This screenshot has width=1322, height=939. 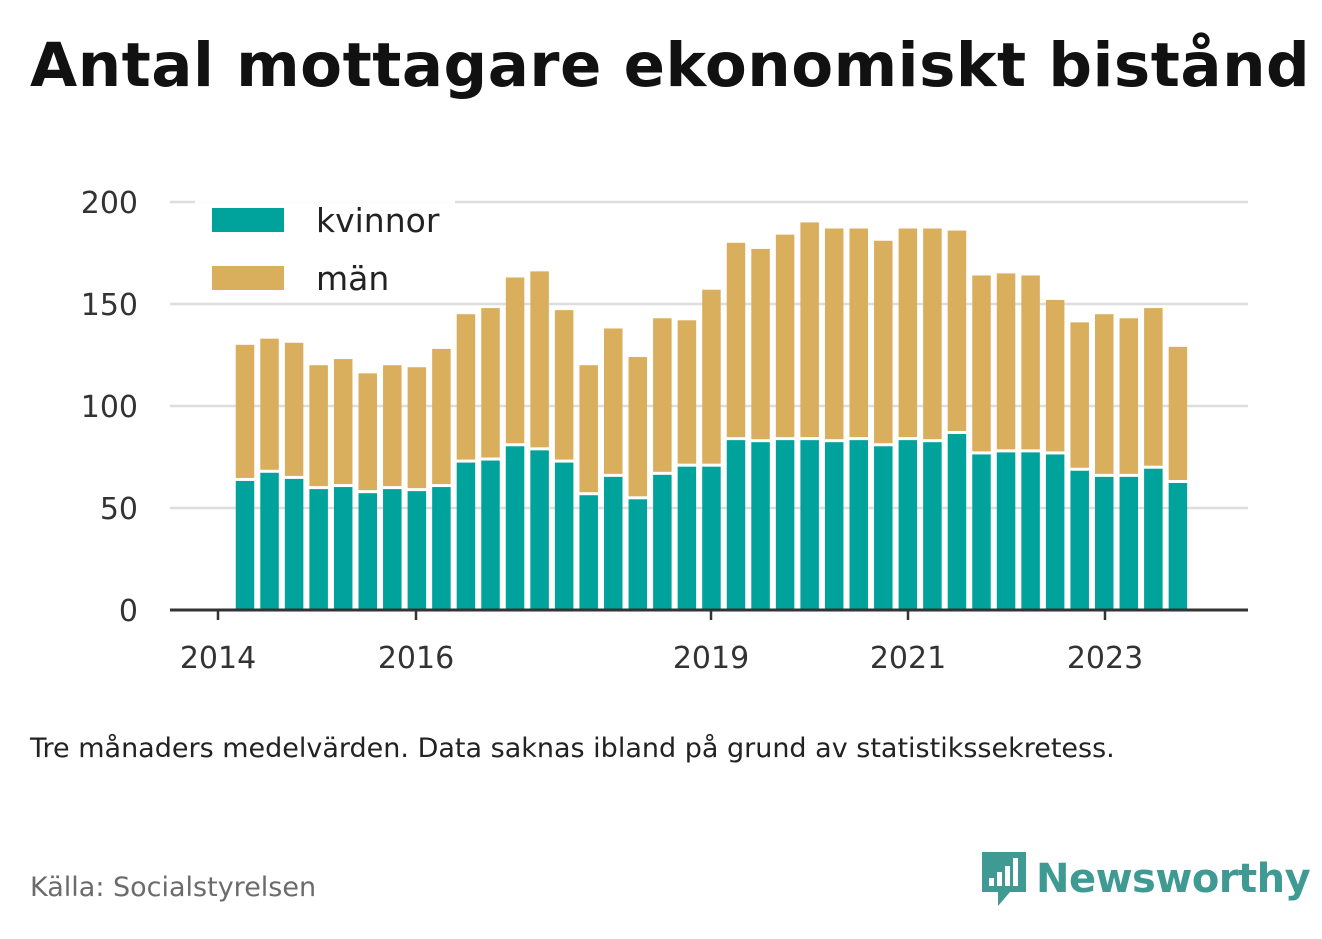 I want to click on x-tick-label: 2023, so click(x=1105, y=658).